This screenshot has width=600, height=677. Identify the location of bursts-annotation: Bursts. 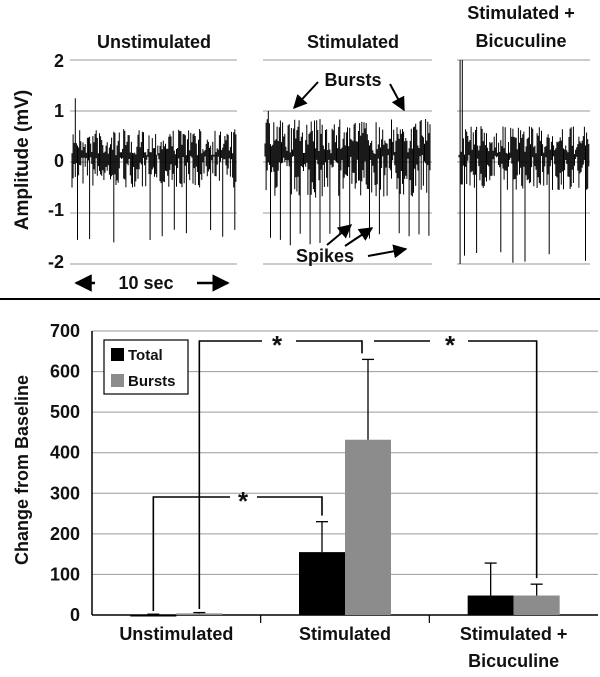
(352, 80).